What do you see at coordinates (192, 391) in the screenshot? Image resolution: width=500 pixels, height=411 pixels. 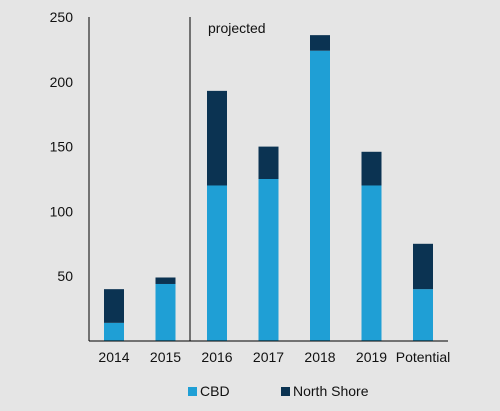 I see `legend-swatch-cbd` at bounding box center [192, 391].